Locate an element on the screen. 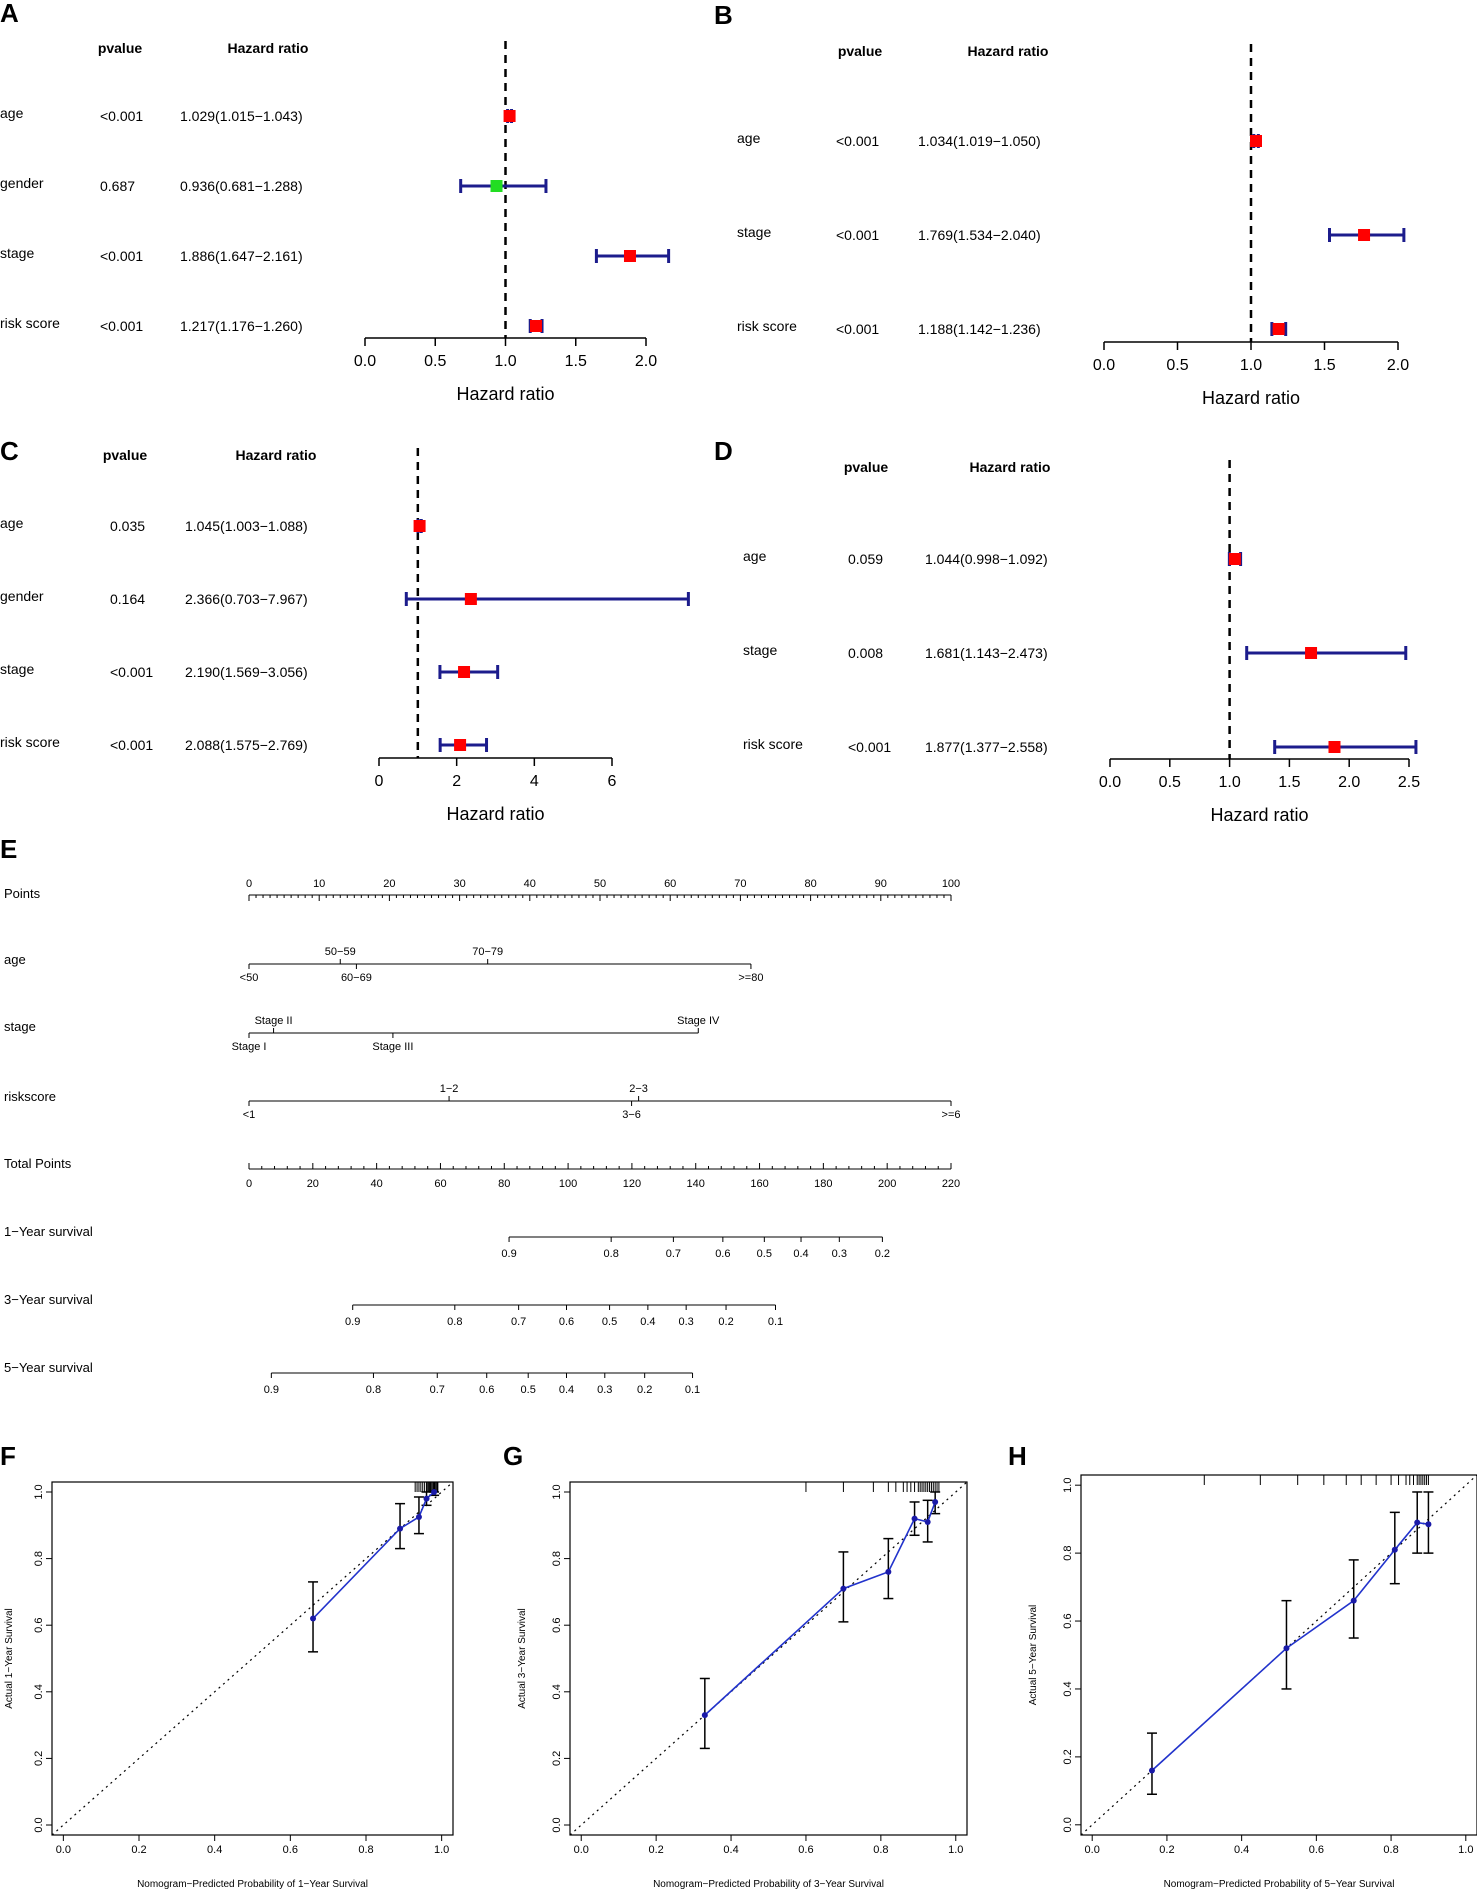  hazard-ratio-header: Hazard ratio is located at coordinates (276, 455).